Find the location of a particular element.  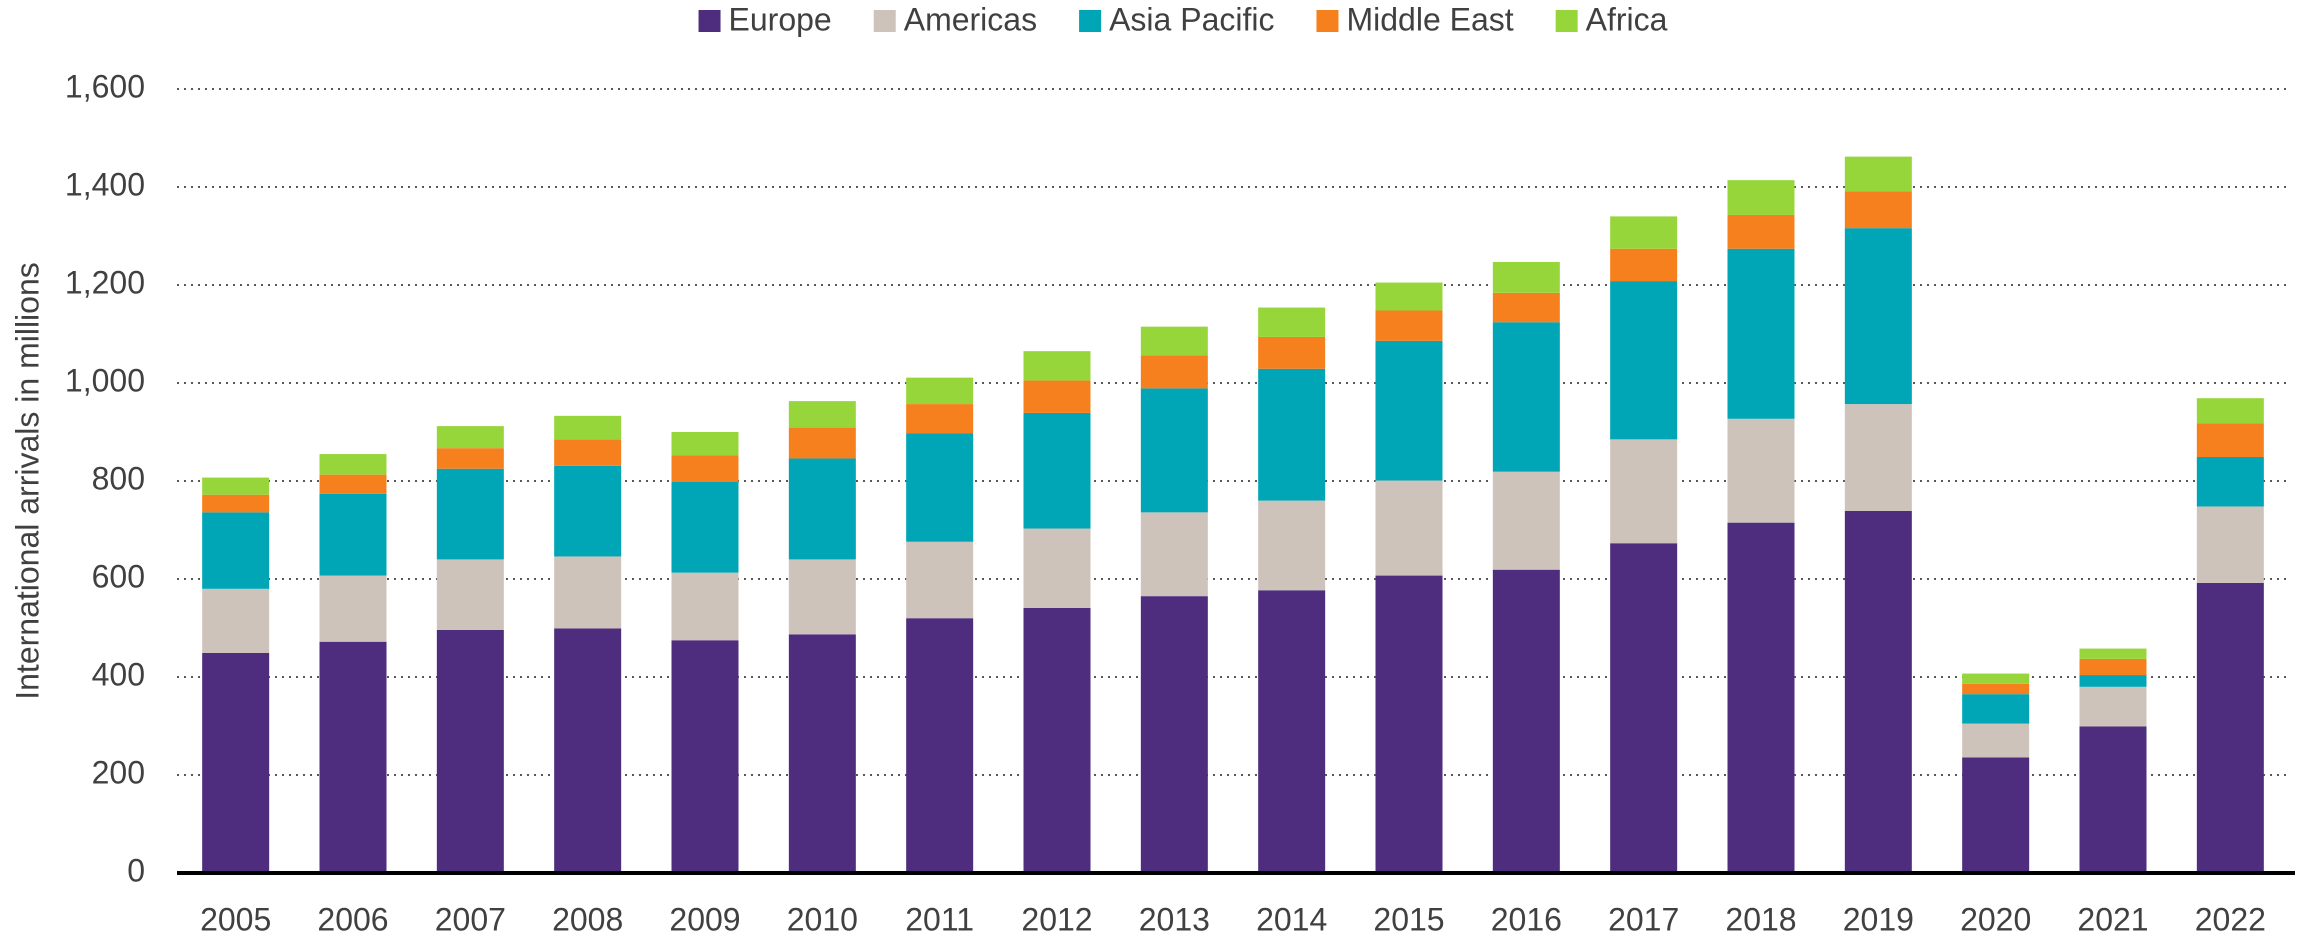

x-tick-label: 2007 is located at coordinates (470, 919).